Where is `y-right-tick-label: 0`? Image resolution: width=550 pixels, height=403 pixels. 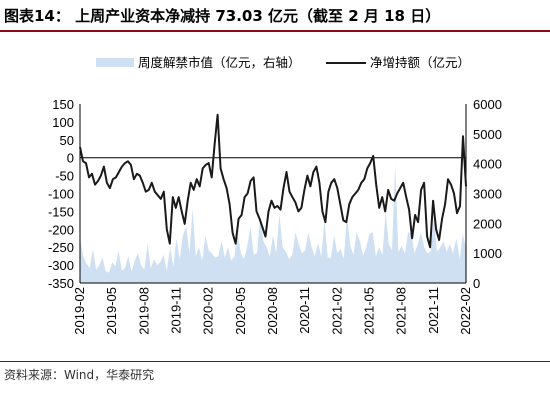
y-right-tick-label: 0 is located at coordinates (476, 283).